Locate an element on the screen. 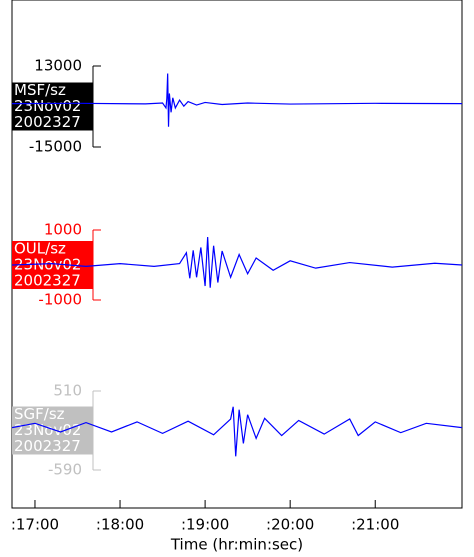 The height and width of the screenshot is (557, 474). y-tick-label: 510 is located at coordinates (67, 391).